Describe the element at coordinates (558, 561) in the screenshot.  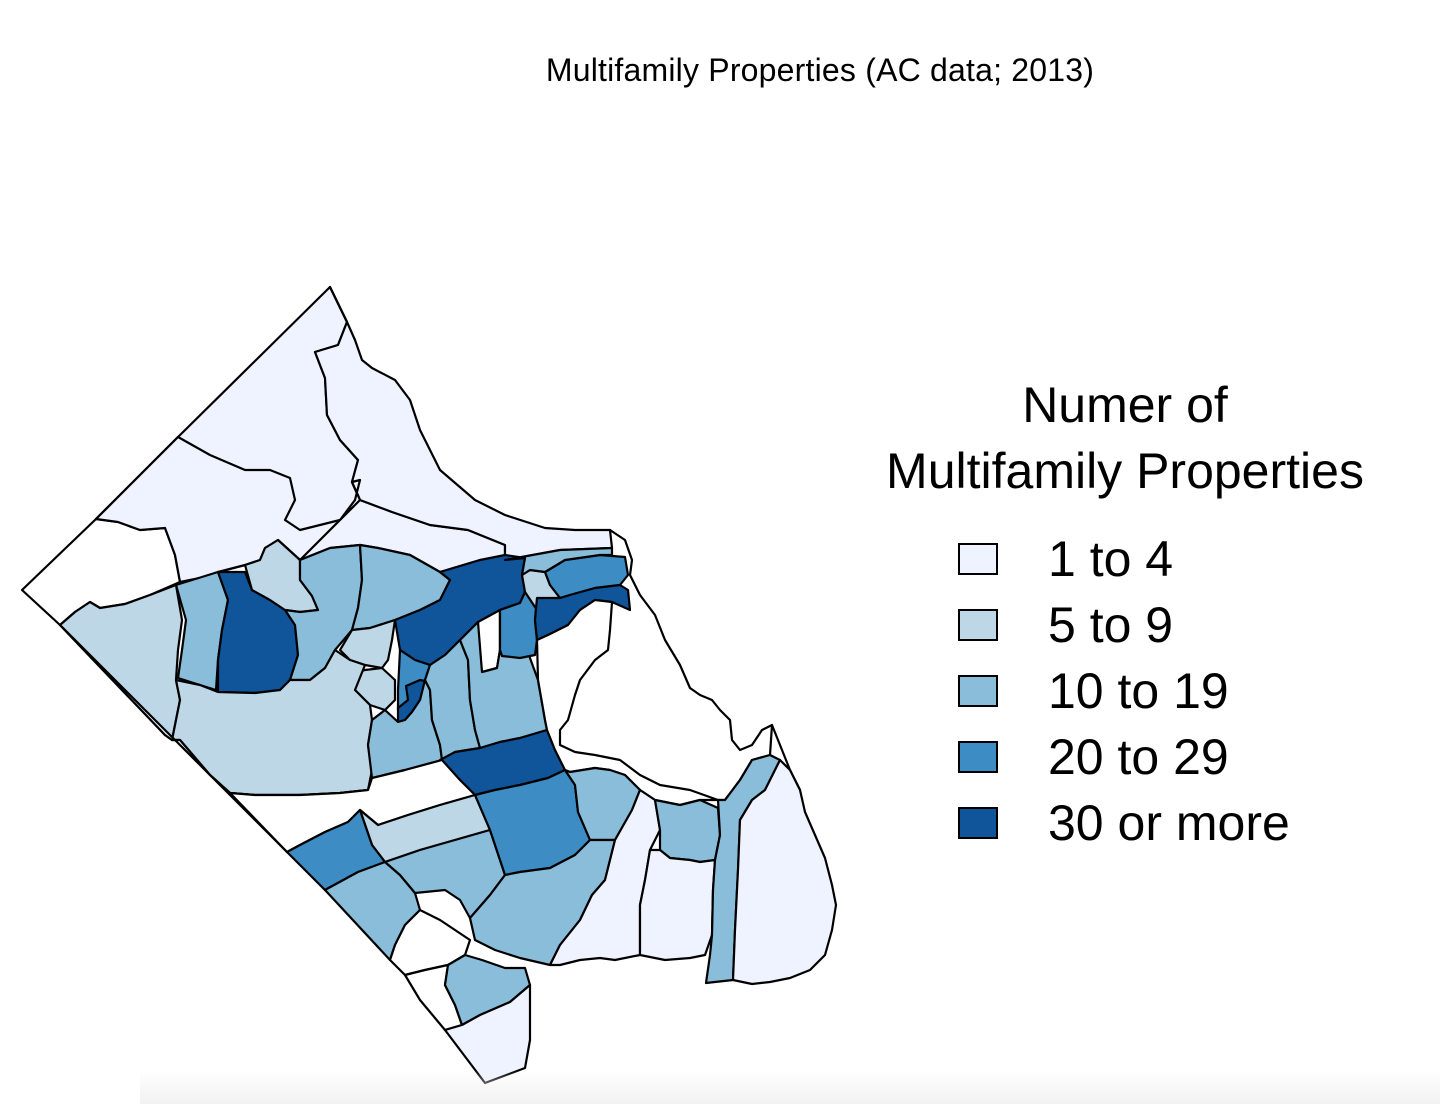
I see `region-east-top-mid` at that location.